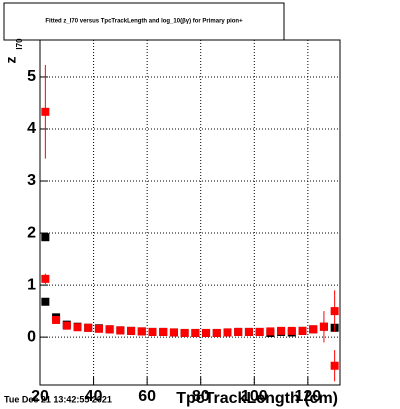 Image resolution: width=400 pixels, height=409 pixels. I want to click on y-axis-label-sub: I70, so click(19, 44).